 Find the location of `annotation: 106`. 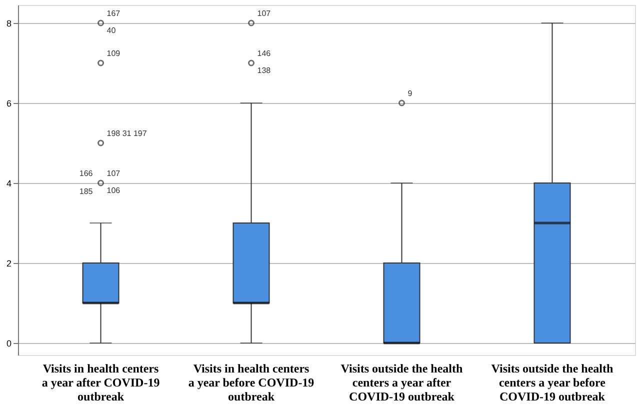

annotation: 106 is located at coordinates (113, 190).